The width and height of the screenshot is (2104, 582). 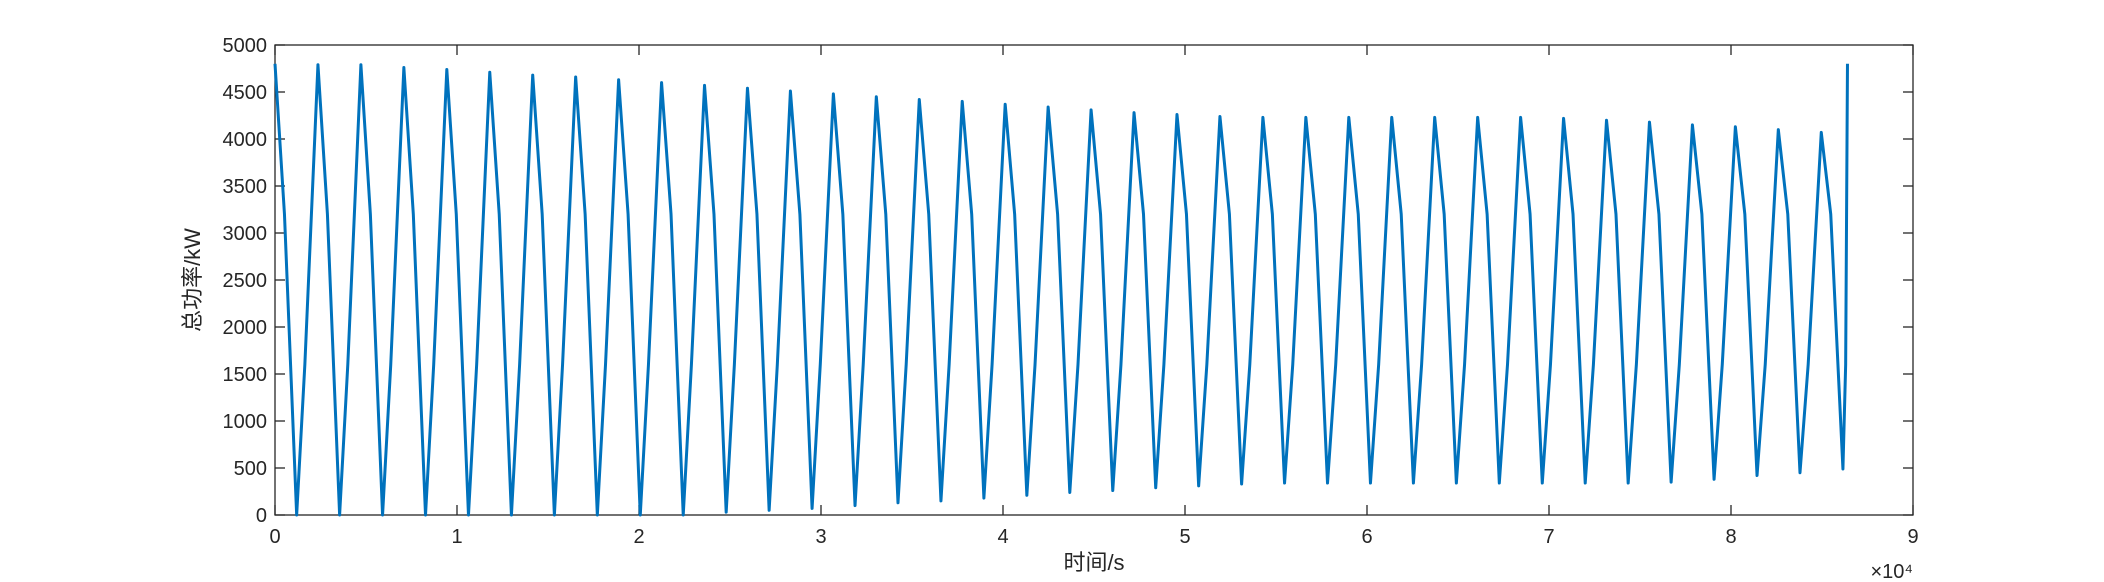 I want to click on x-axis-label: 时间/s, so click(x=1093, y=562).